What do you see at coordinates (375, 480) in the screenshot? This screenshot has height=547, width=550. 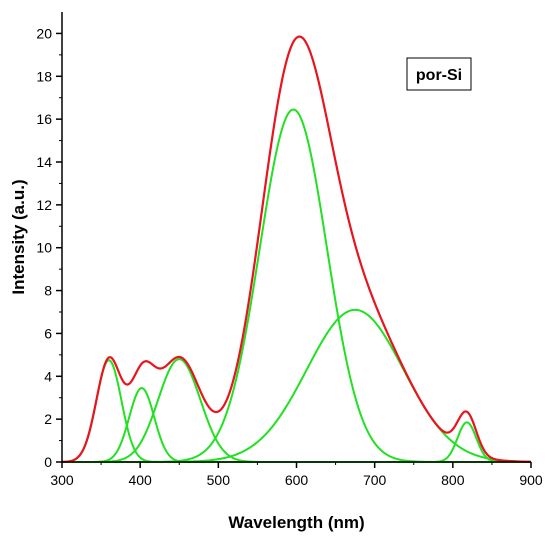 I see `x-tick-label-700: 700` at bounding box center [375, 480].